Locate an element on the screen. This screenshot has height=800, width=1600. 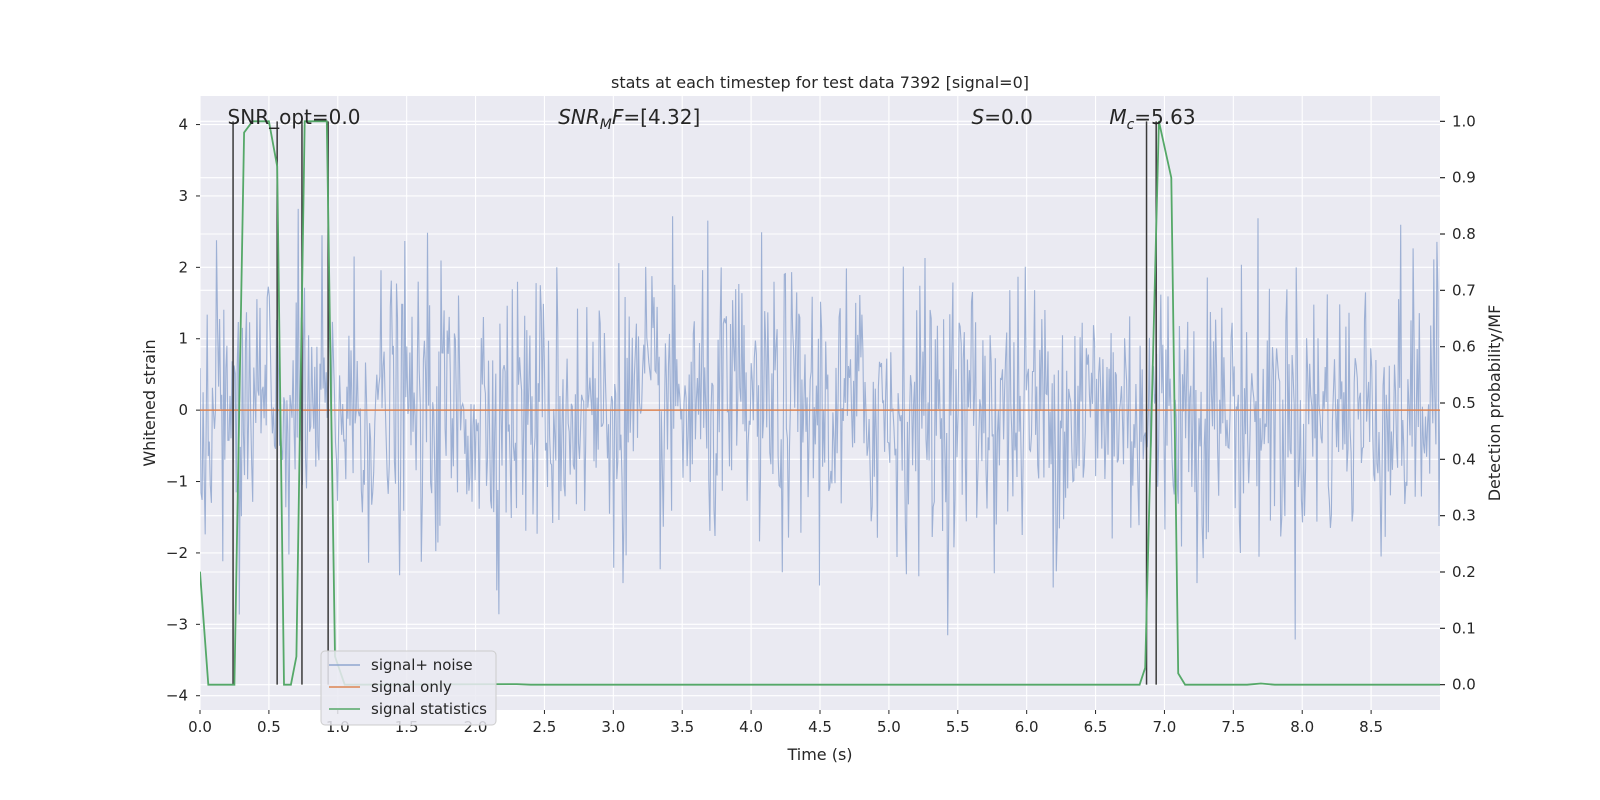
y-tick-label-8: 4 is located at coordinates (183, 125).